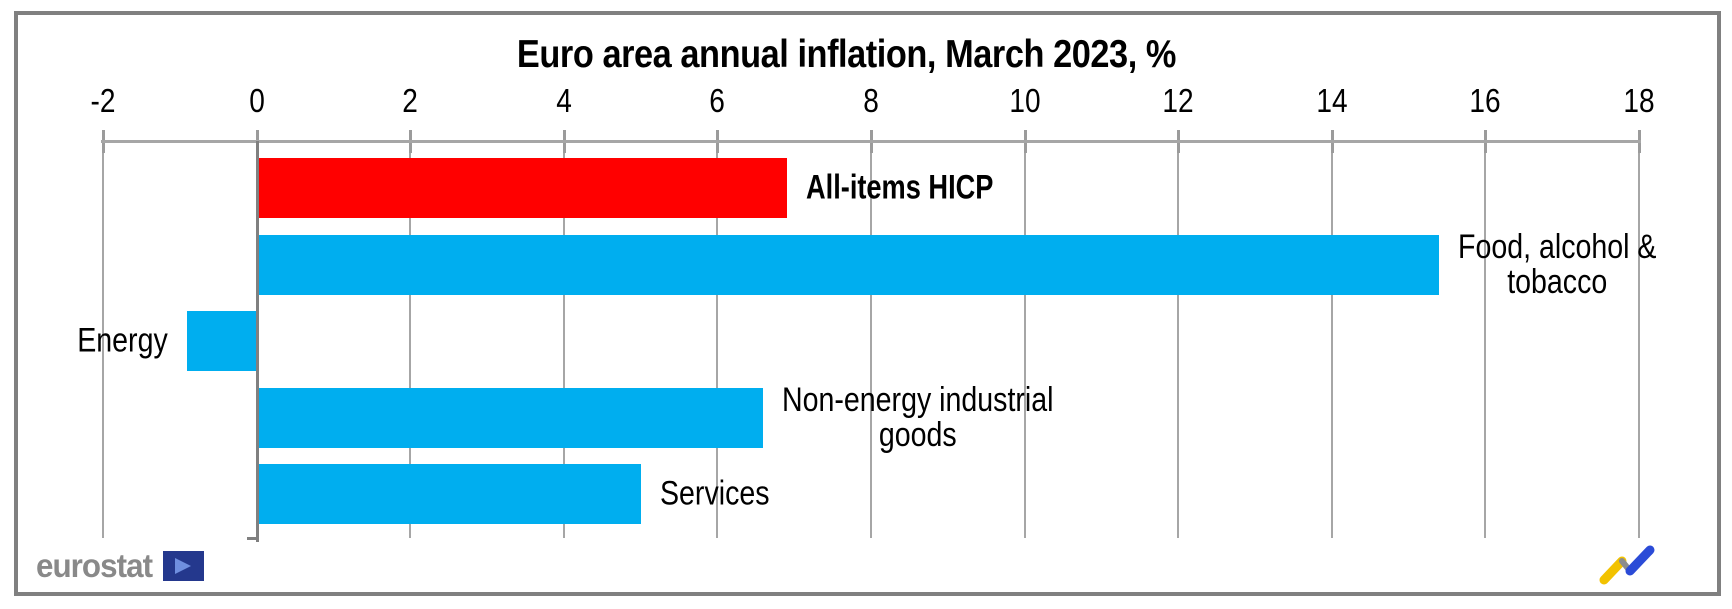 The image size is (1732, 609). I want to click on eurostat-logo: eurostat, so click(120, 566).